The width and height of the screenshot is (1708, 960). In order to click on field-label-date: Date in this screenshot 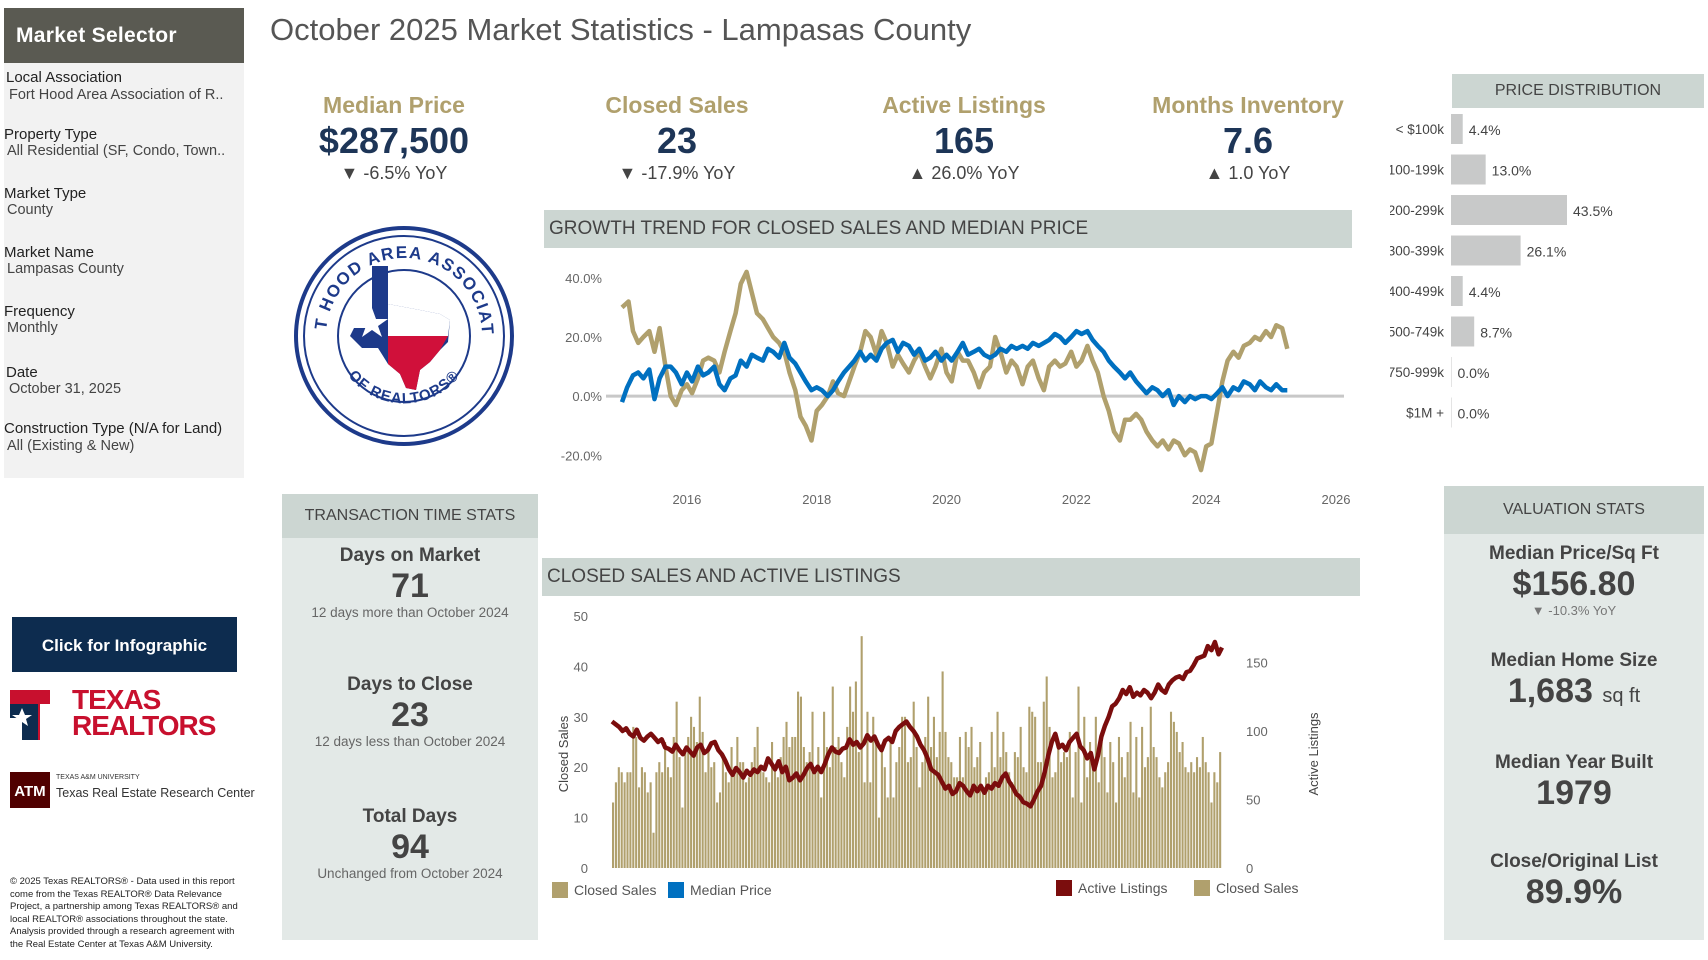, I will do `click(22, 372)`.